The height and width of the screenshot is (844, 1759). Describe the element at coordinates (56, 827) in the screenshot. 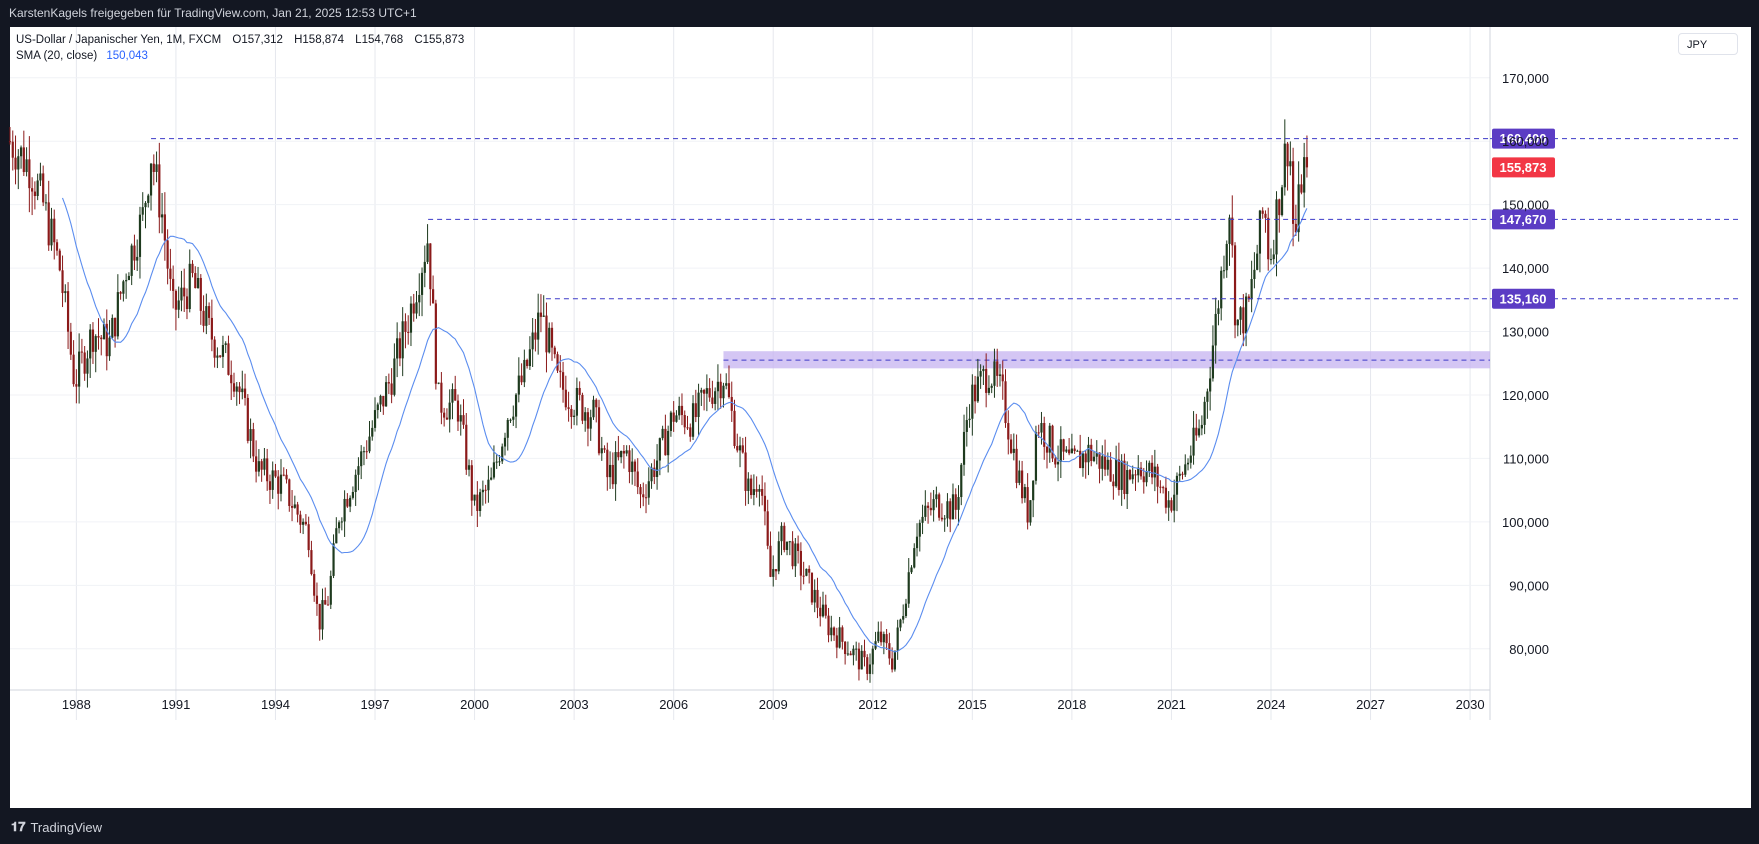

I see `tradingview-logo: 𝟏𝟕 TradingView` at that location.